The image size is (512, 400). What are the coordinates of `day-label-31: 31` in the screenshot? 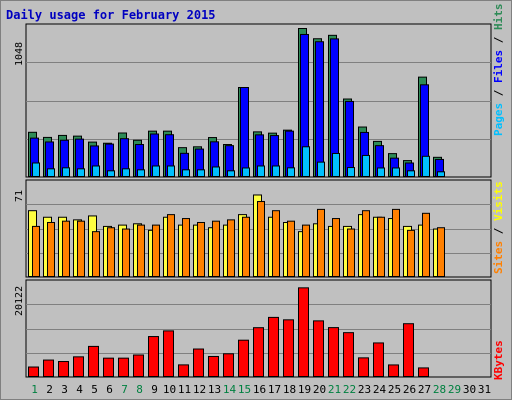 It's located at (484, 389).